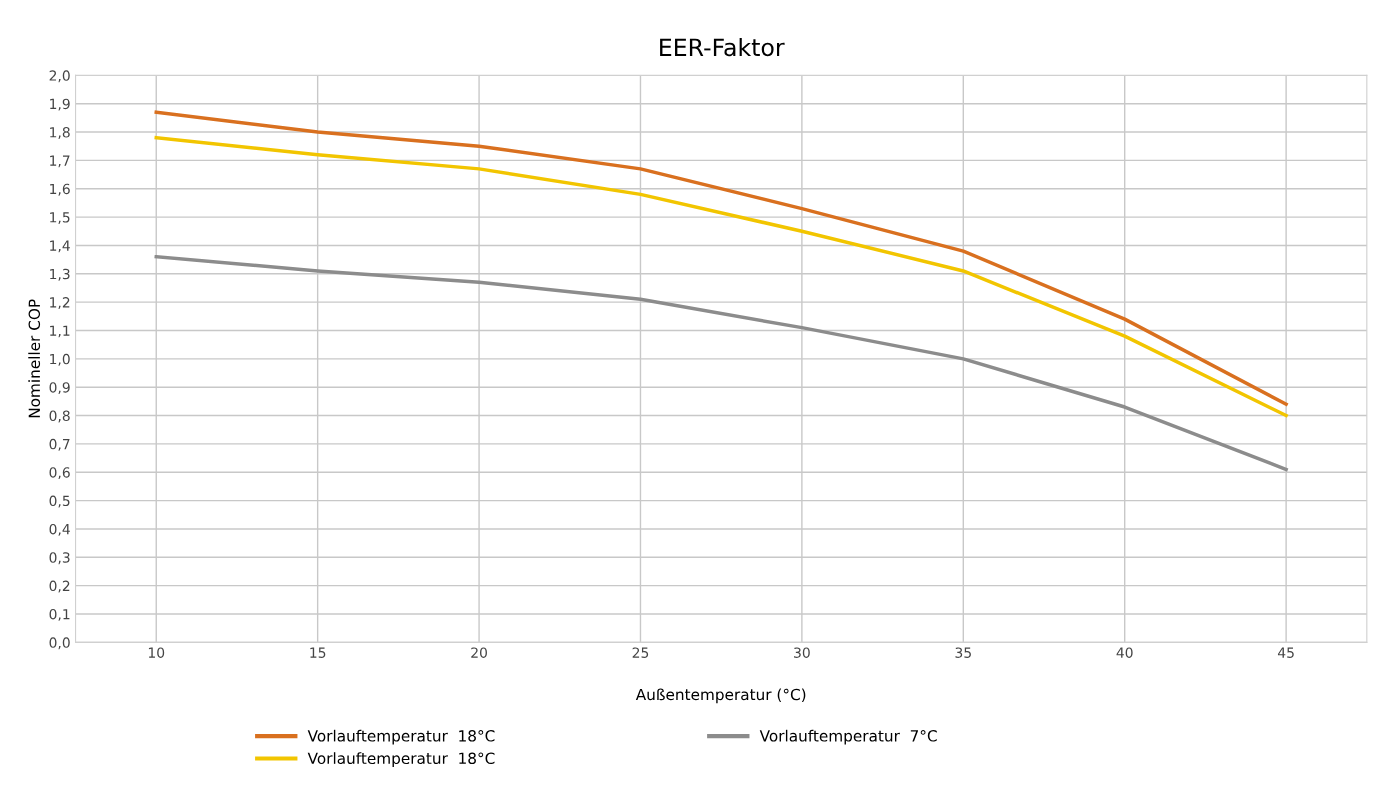  Describe the element at coordinates (60, 331) in the screenshot. I see `y-tick-label: 1,1` at that location.